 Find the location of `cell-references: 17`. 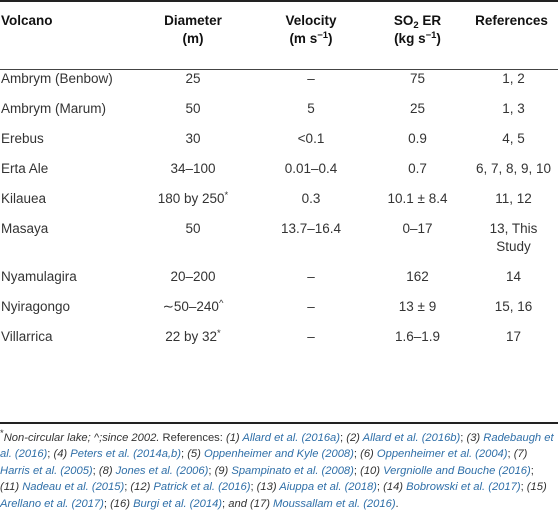

cell-references: 17 is located at coordinates (513, 336).